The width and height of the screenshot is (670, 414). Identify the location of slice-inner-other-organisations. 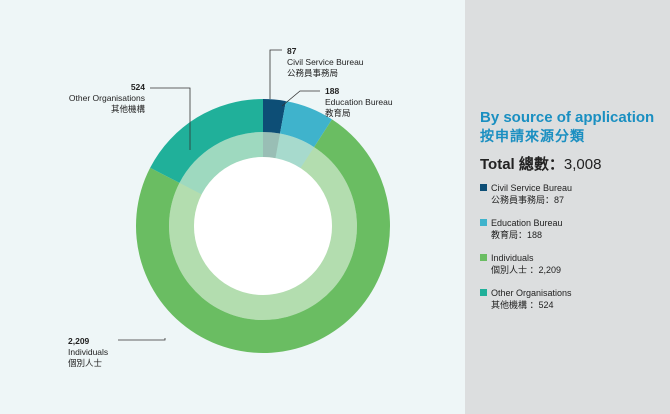
(221, 163).